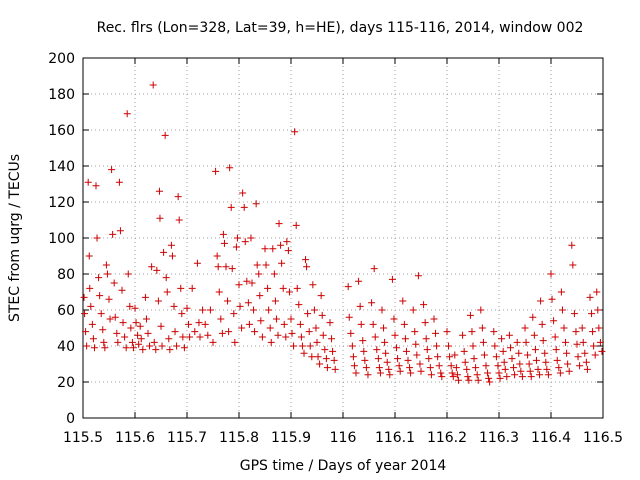 The image size is (640, 480). Describe the element at coordinates (603, 438) in the screenshot. I see `x-tick-label: 116.5` at that location.